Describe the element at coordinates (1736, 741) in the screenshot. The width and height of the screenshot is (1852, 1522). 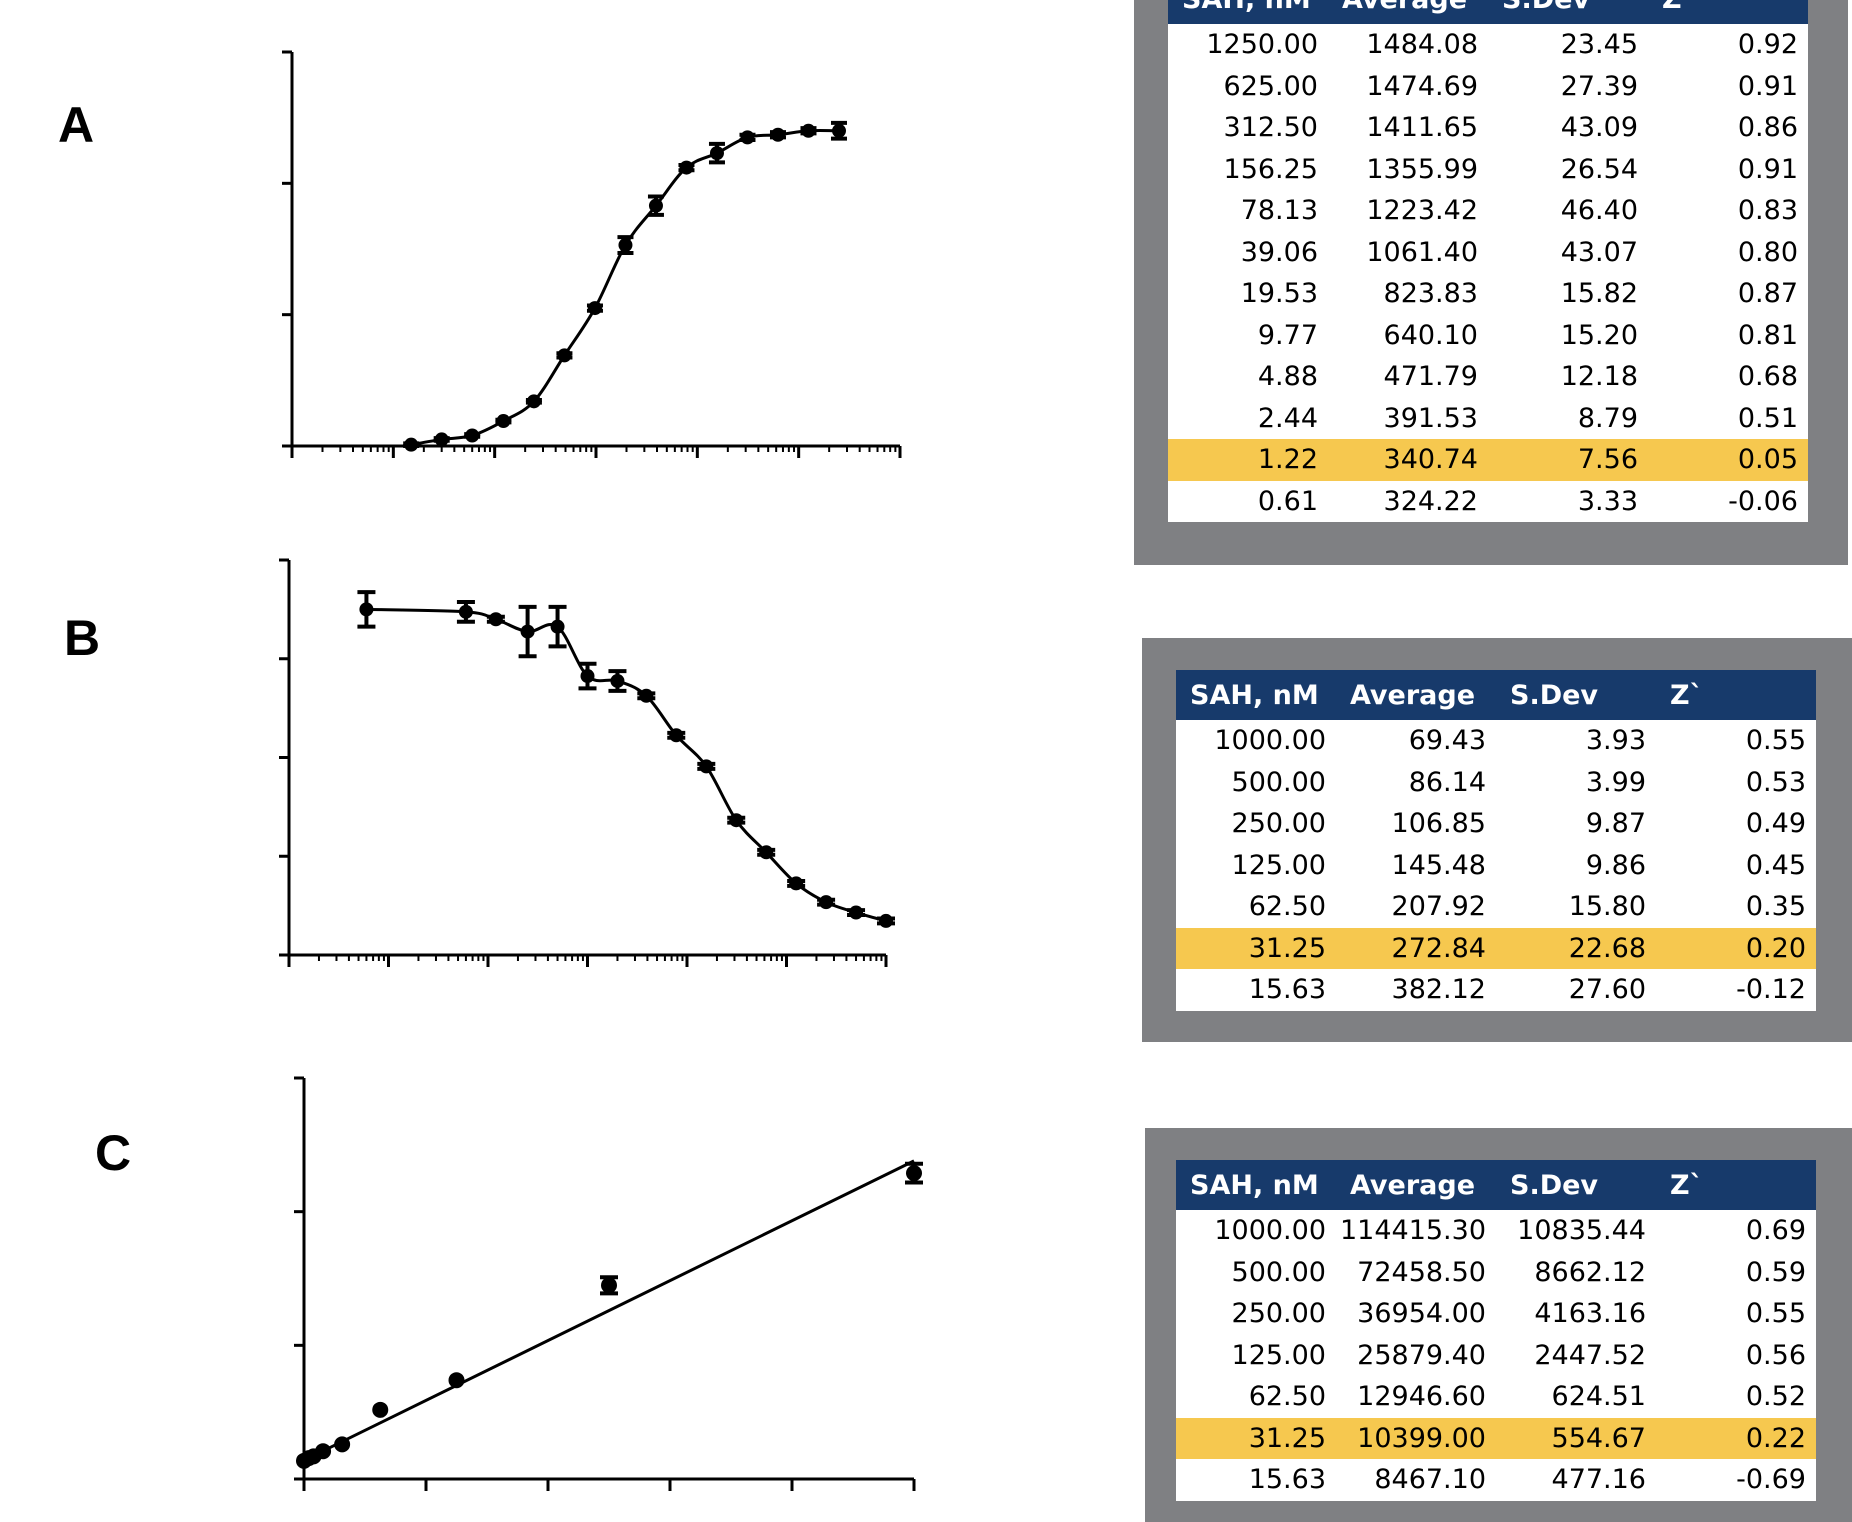
I see `table-cell: 0.55` at that location.